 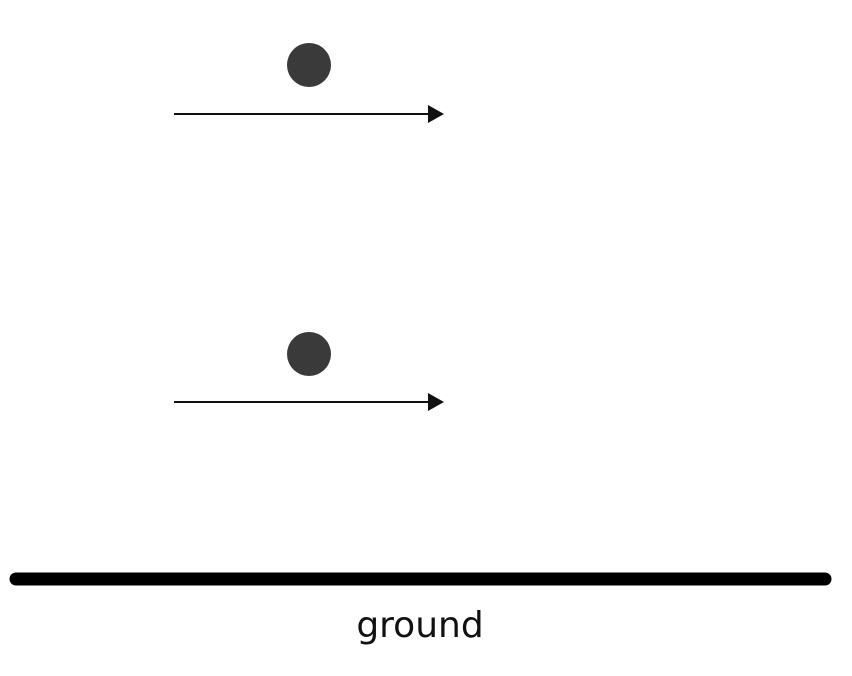 I want to click on upper-ball, so click(x=309, y=65).